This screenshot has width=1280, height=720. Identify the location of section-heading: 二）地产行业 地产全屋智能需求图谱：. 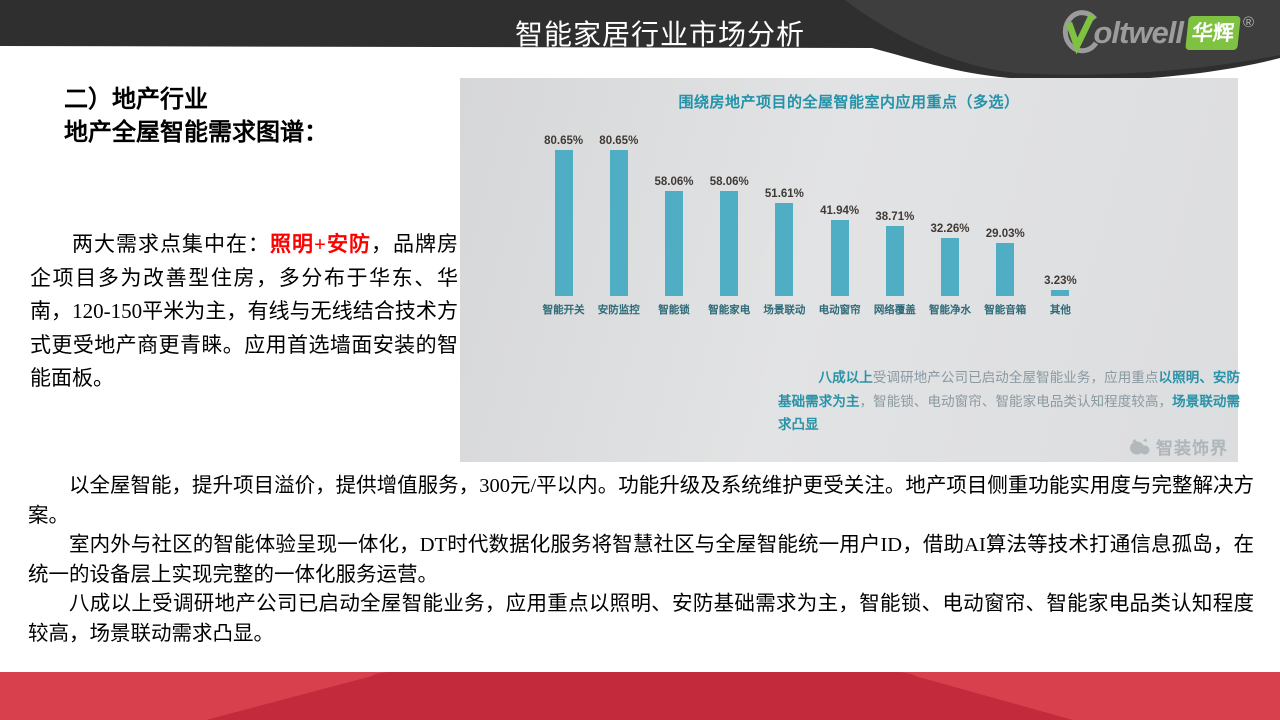
(196, 117).